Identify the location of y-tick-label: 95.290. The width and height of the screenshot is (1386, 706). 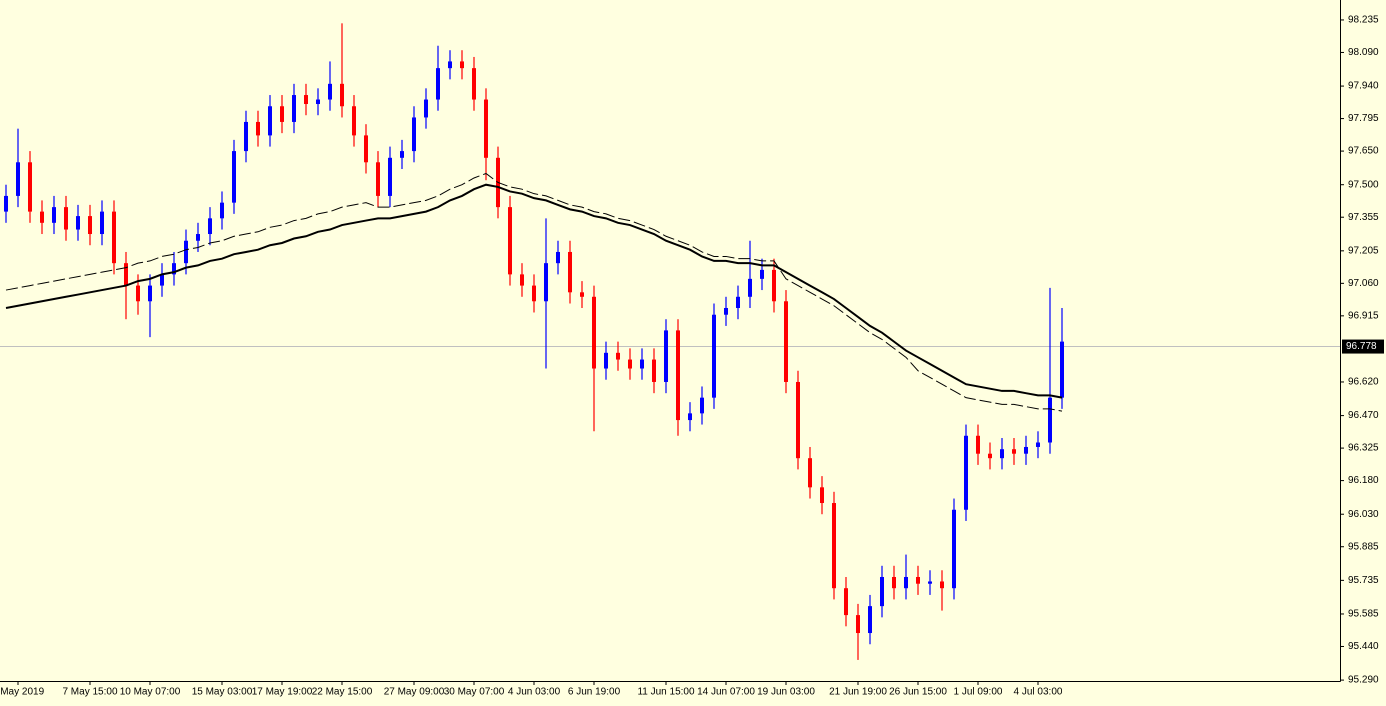
(1363, 680).